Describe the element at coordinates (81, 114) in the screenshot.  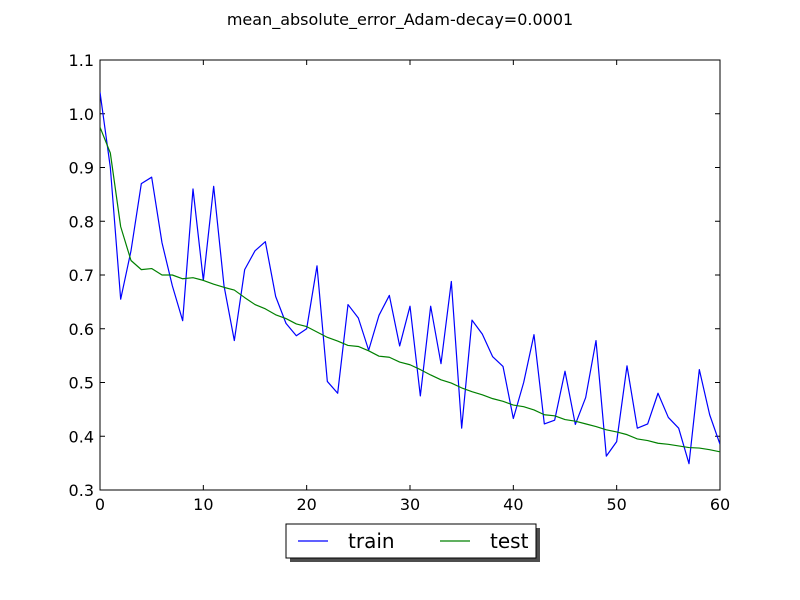
I see `y-tick-label: 1.0` at that location.